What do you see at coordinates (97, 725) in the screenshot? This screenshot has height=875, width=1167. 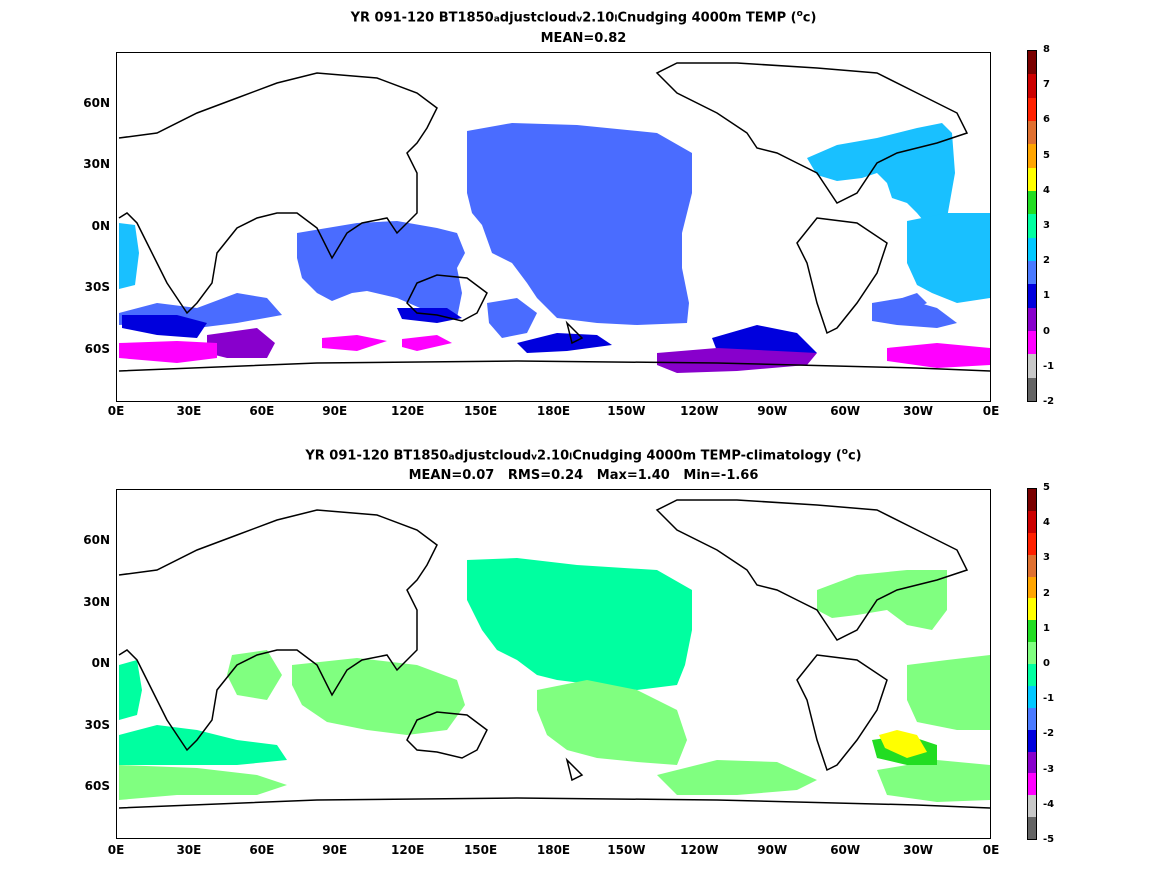 I see `p2-ytick-30s: 30S` at bounding box center [97, 725].